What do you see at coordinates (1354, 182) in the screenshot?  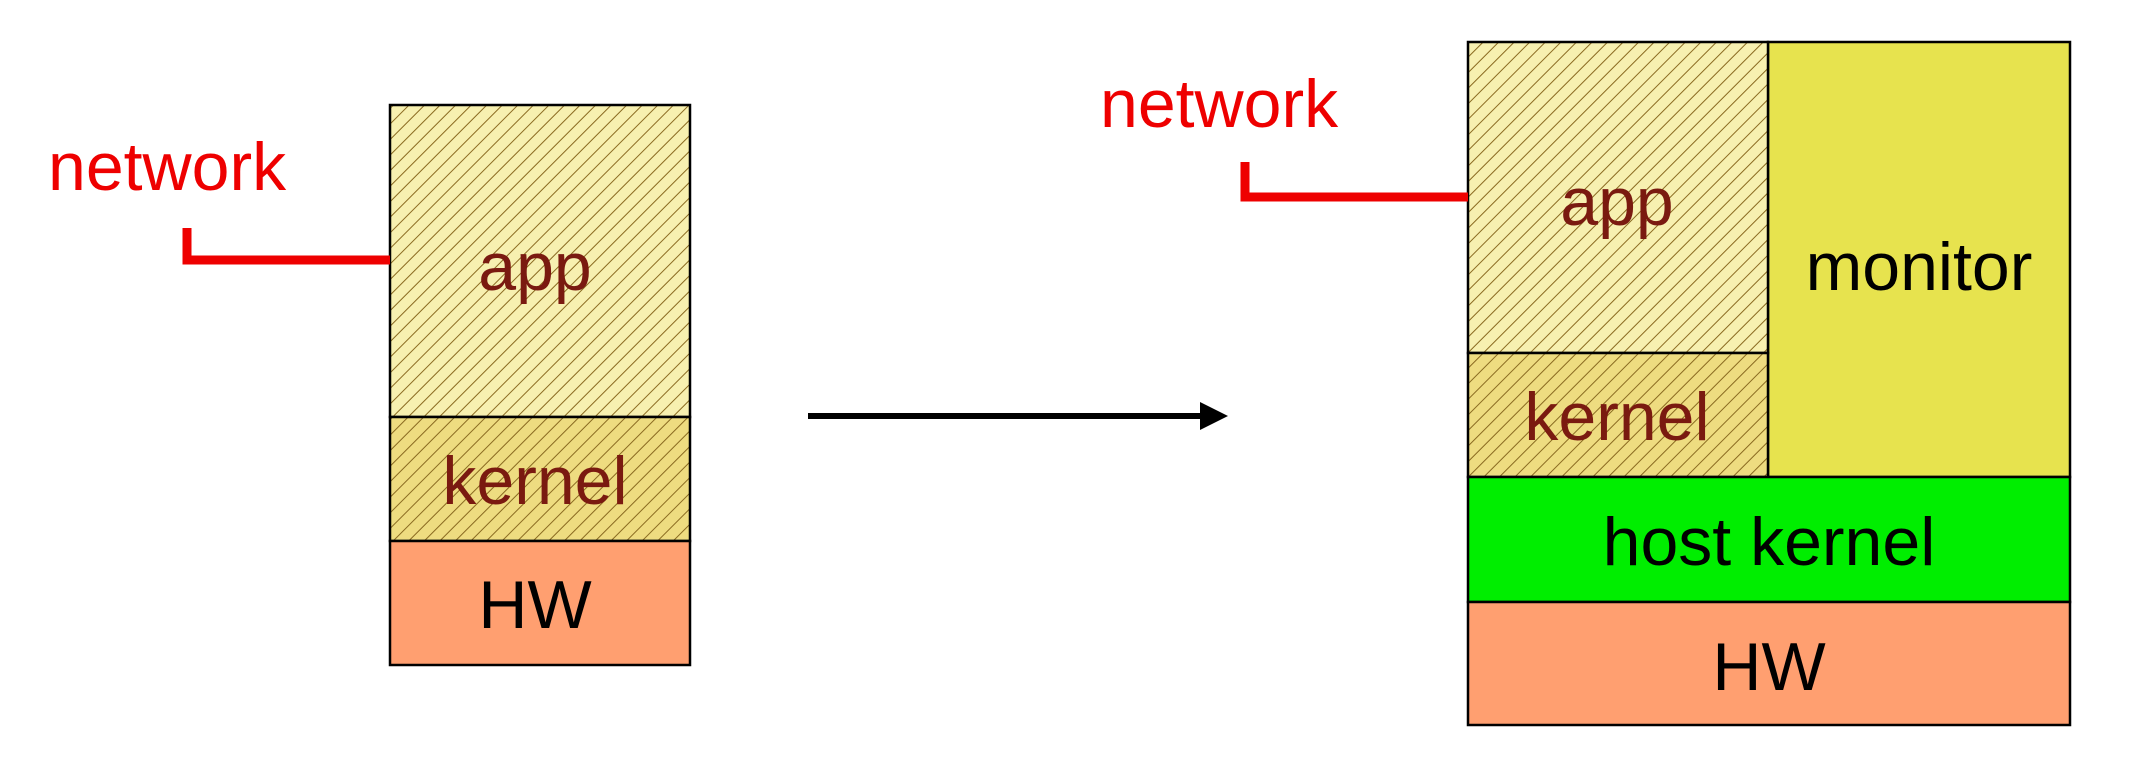 I see `right-network-line` at bounding box center [1354, 182].